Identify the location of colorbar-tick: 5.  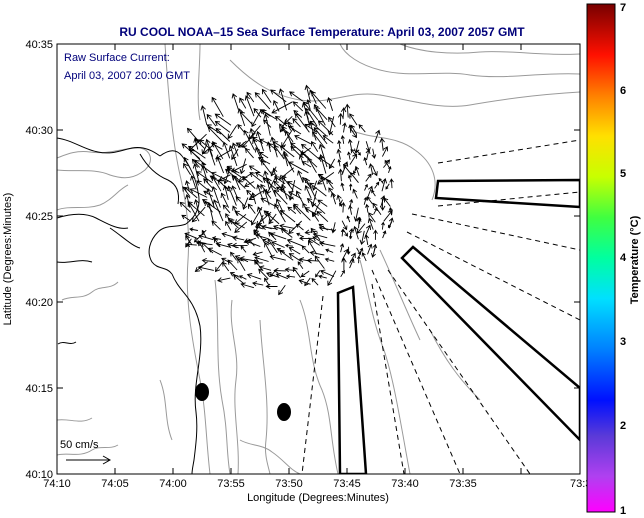
(623, 174).